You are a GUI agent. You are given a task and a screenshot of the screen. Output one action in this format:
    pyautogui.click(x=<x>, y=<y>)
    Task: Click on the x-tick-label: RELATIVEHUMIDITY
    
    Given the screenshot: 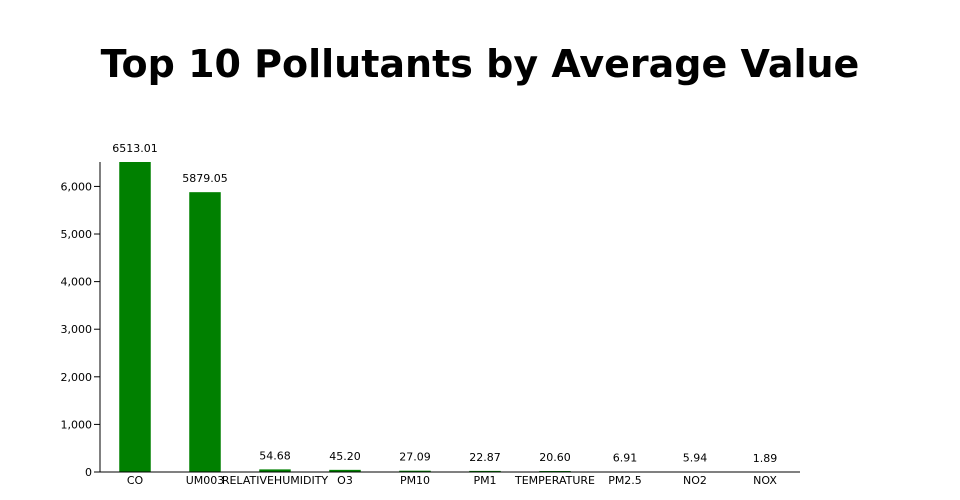 What is the action you would take?
    pyautogui.click(x=275, y=480)
    